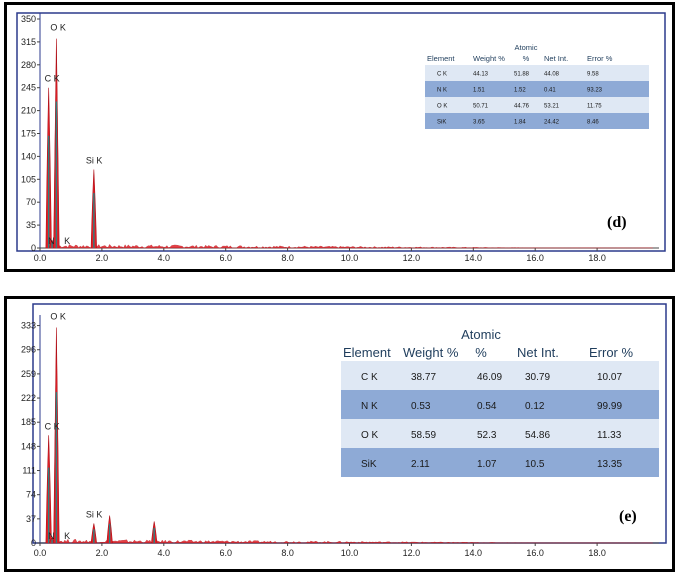  What do you see at coordinates (489, 58) in the screenshot?
I see `table-header-cell: Weight %` at bounding box center [489, 58].